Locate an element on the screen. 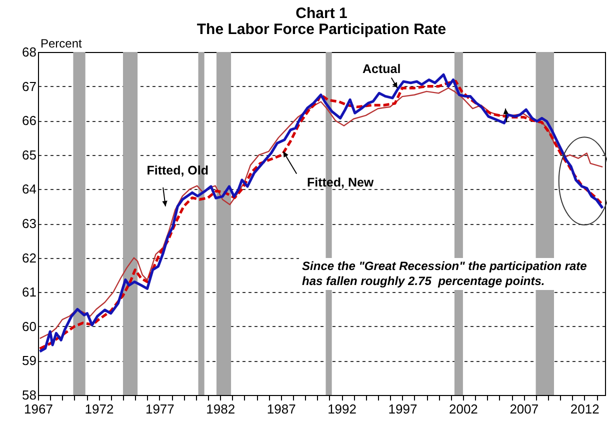 The width and height of the screenshot is (607, 440). text: Fitted, New is located at coordinates (340, 182).